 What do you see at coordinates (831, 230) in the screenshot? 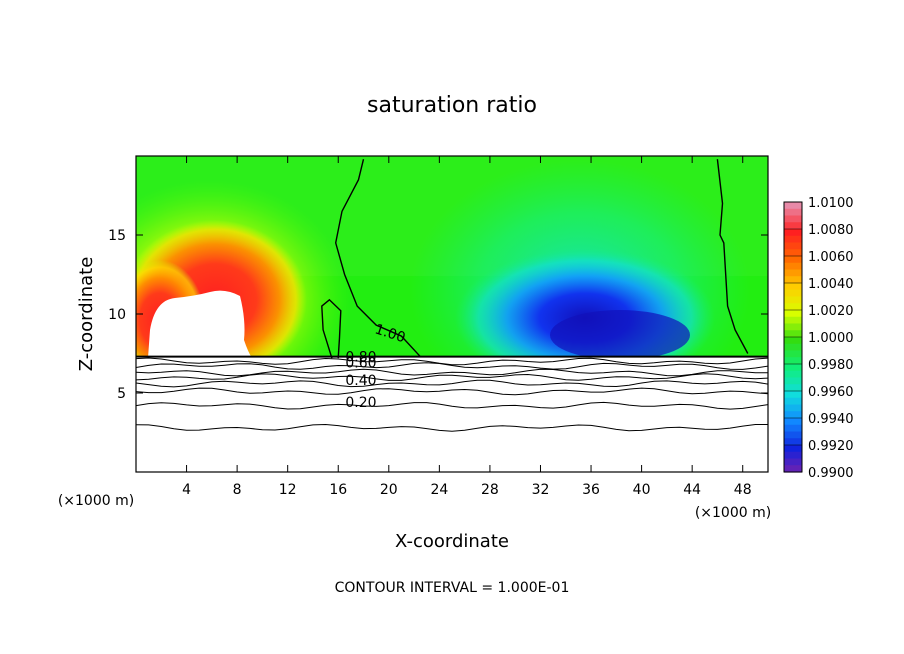
I see `colorbar-tick-label: 1.0080` at bounding box center [831, 230].